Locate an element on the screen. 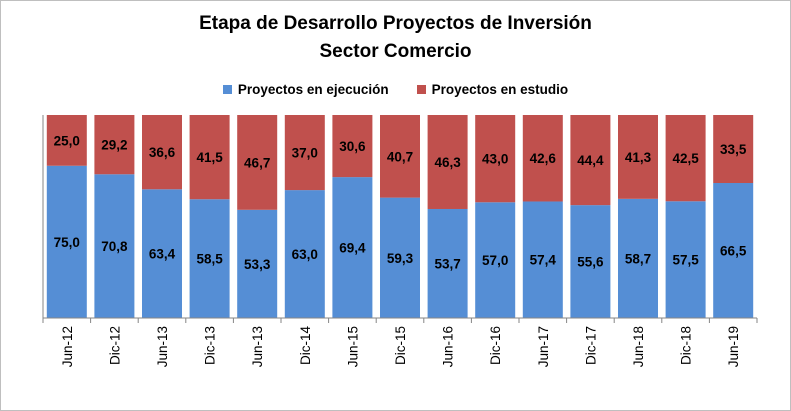 The height and width of the screenshot is (411, 791). data-label-estudio-0: 25,0 is located at coordinates (67, 140).